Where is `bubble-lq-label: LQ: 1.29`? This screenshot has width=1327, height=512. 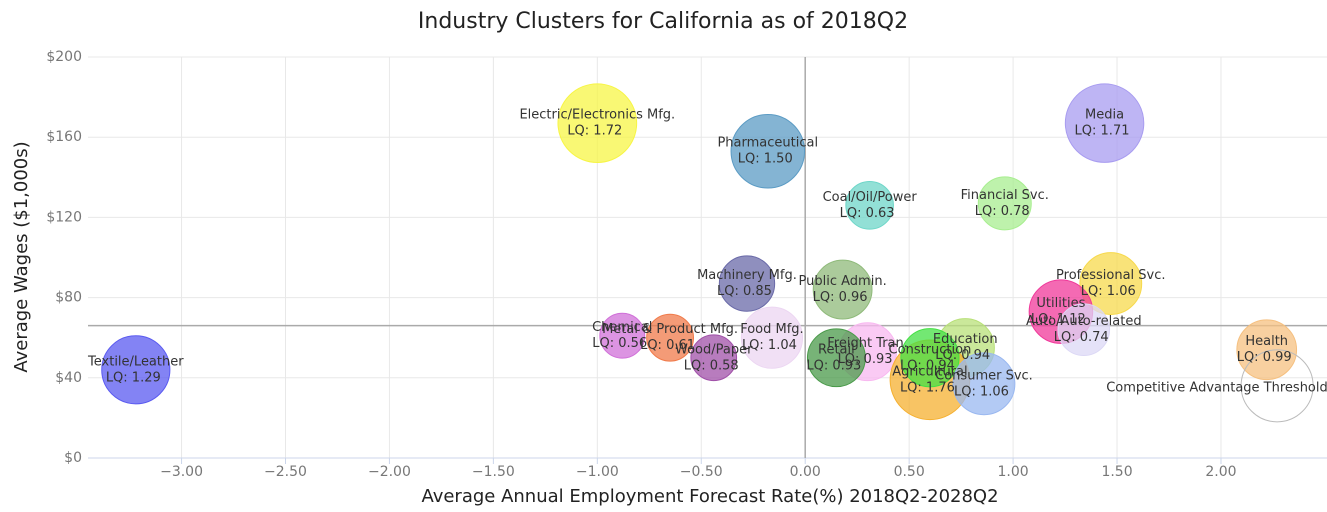 bubble-lq-label: LQ: 1.29 is located at coordinates (133, 377).